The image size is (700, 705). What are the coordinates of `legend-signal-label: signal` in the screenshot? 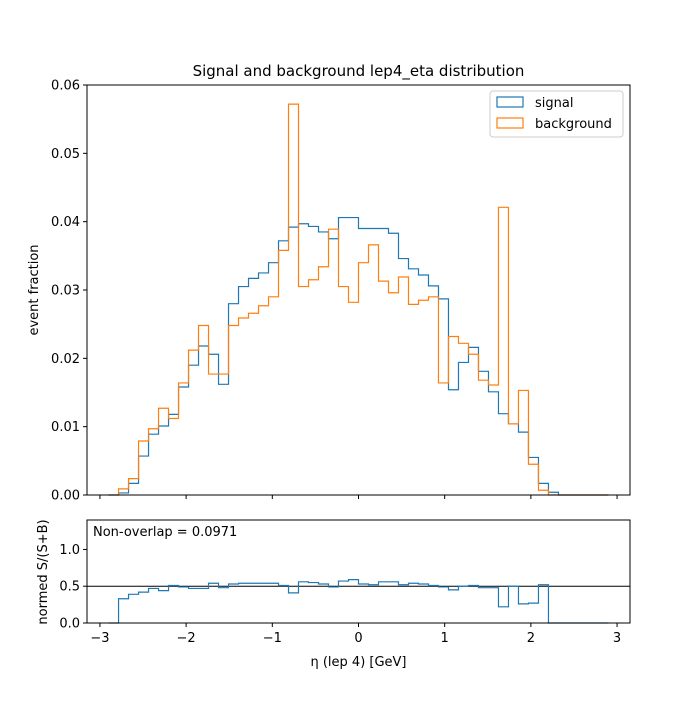 It's located at (554, 103).